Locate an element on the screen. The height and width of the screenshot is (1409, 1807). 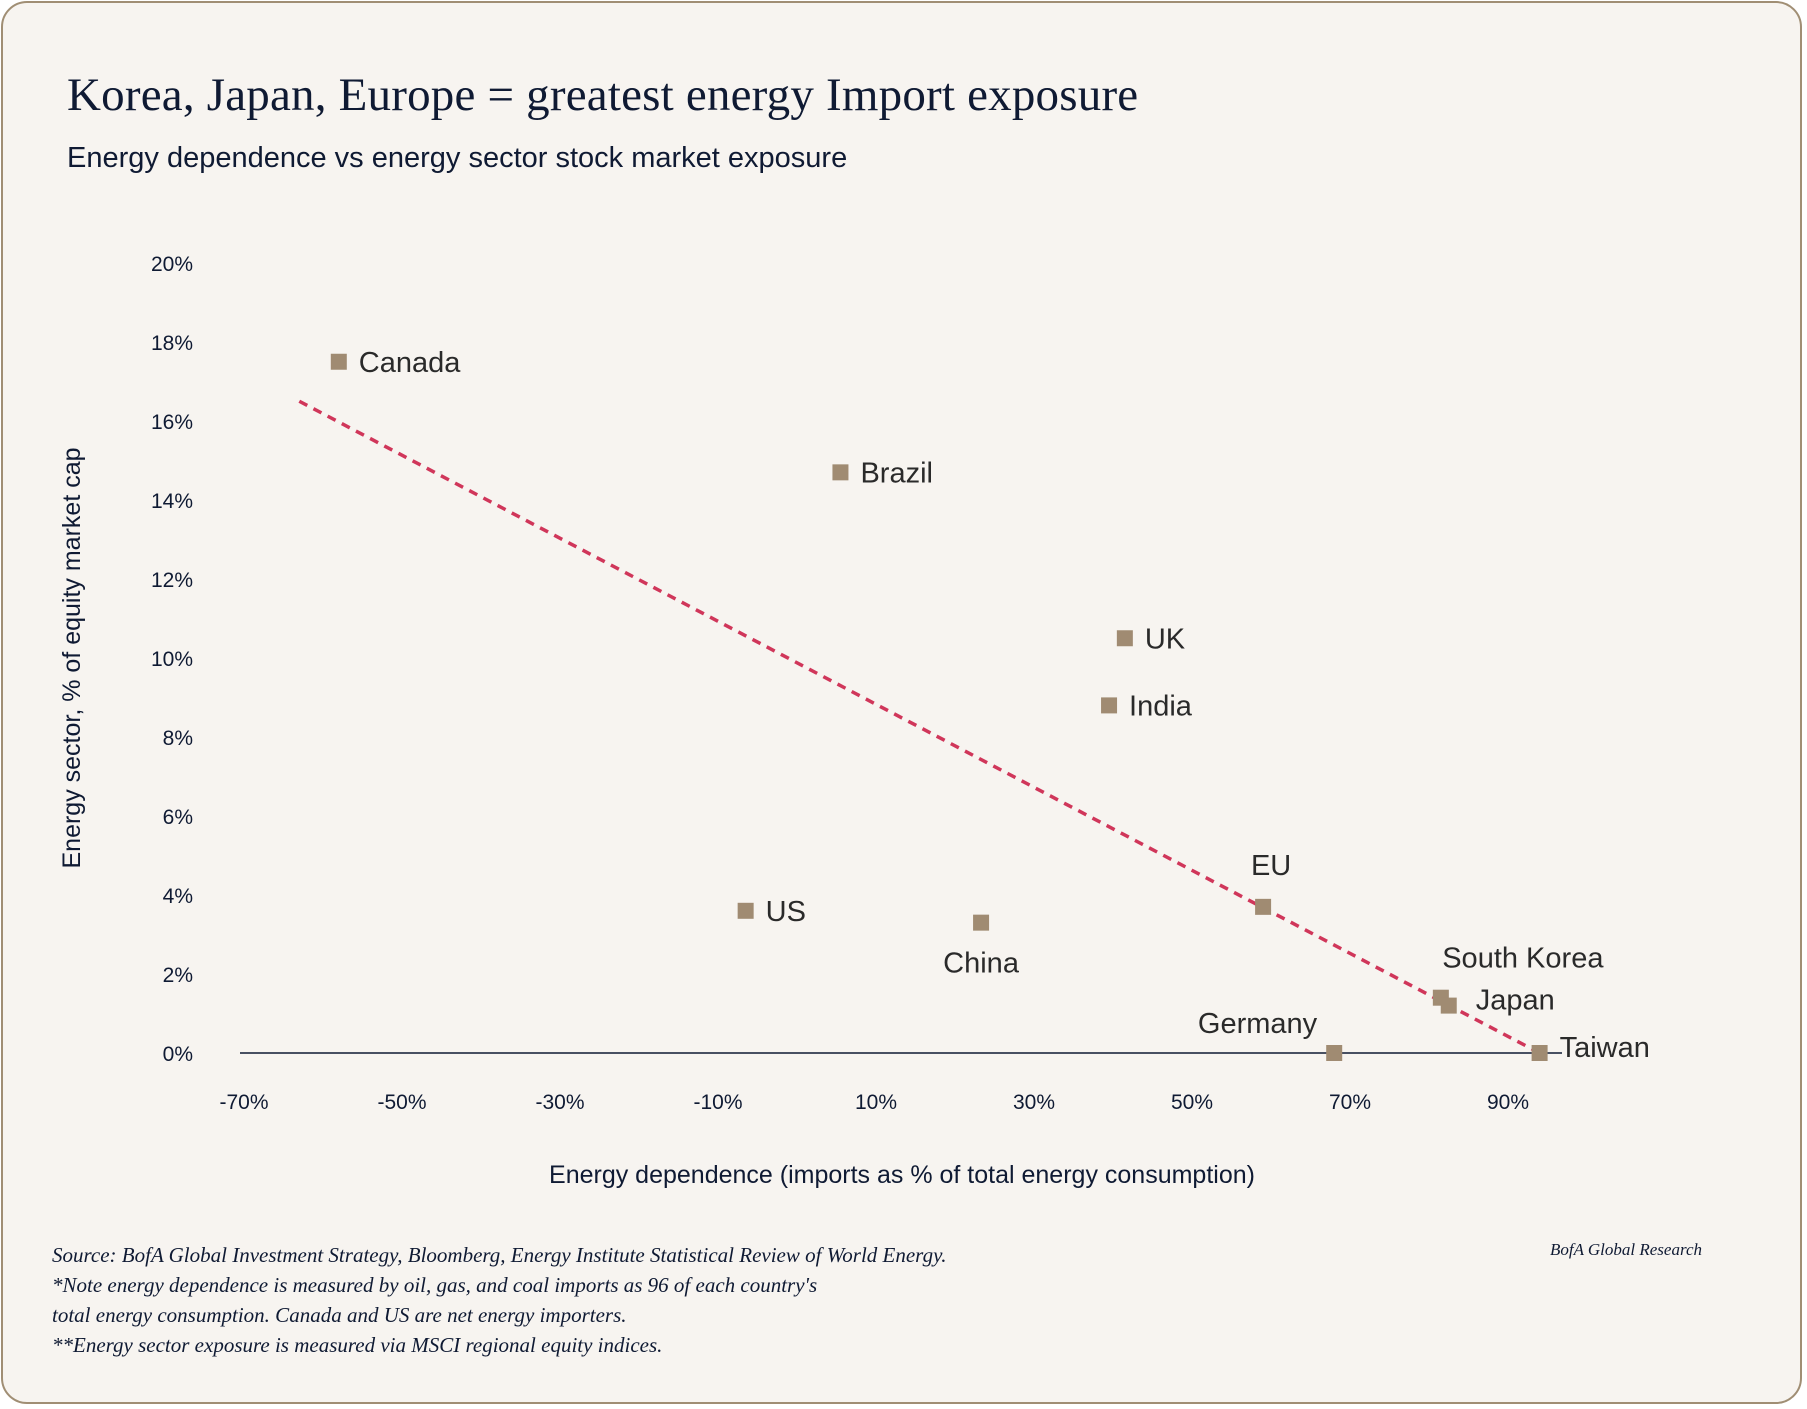
data-point-label: China is located at coordinates (981, 964).